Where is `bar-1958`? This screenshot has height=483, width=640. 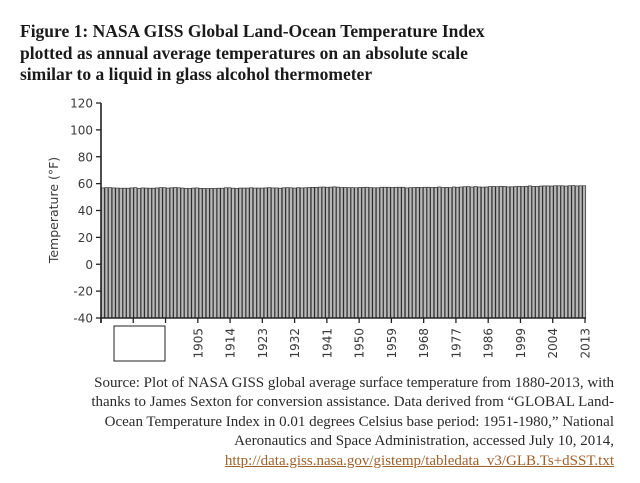
bar-1958 is located at coordinates (385, 252).